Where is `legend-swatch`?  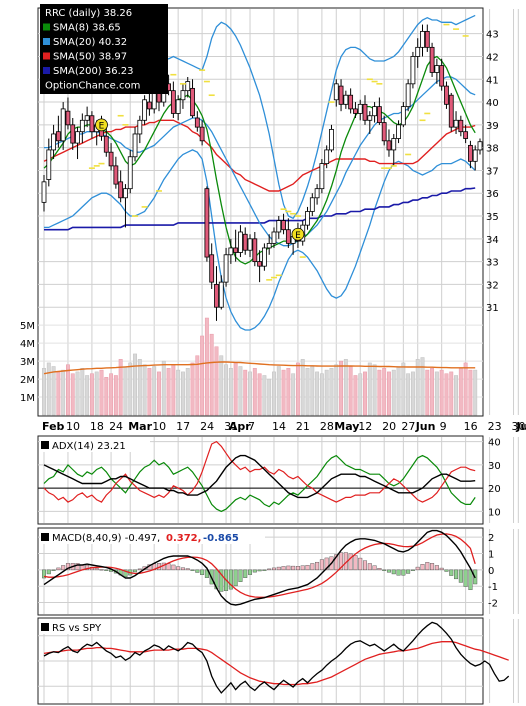
legend-swatch is located at coordinates (46, 70).